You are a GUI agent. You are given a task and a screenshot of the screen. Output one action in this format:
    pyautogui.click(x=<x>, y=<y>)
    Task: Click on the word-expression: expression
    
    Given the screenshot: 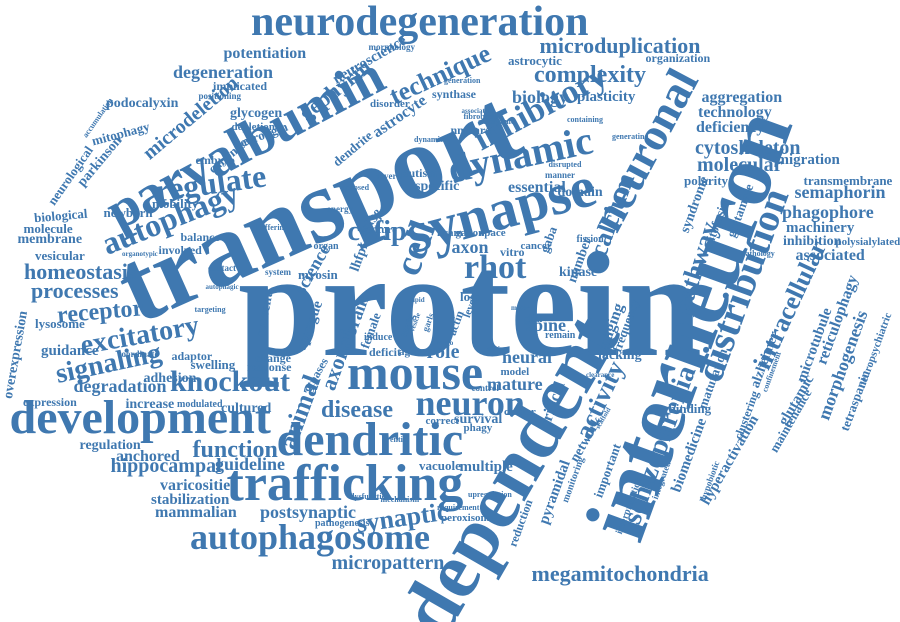 What is the action you would take?
    pyautogui.click(x=50, y=402)
    